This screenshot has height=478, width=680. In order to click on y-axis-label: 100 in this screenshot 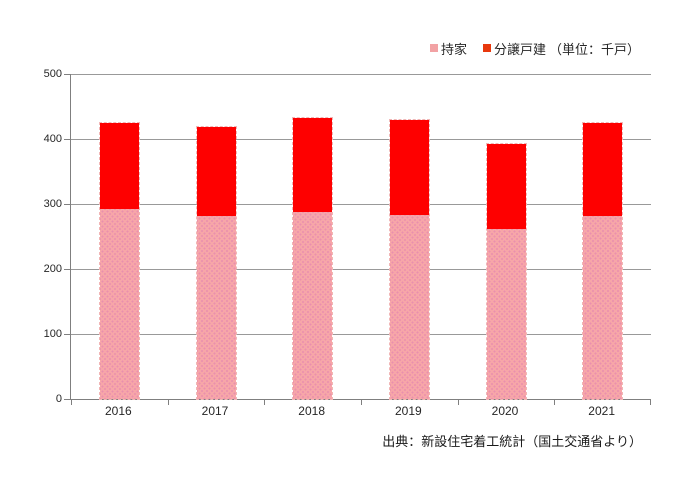, I will do `click(52, 334)`.